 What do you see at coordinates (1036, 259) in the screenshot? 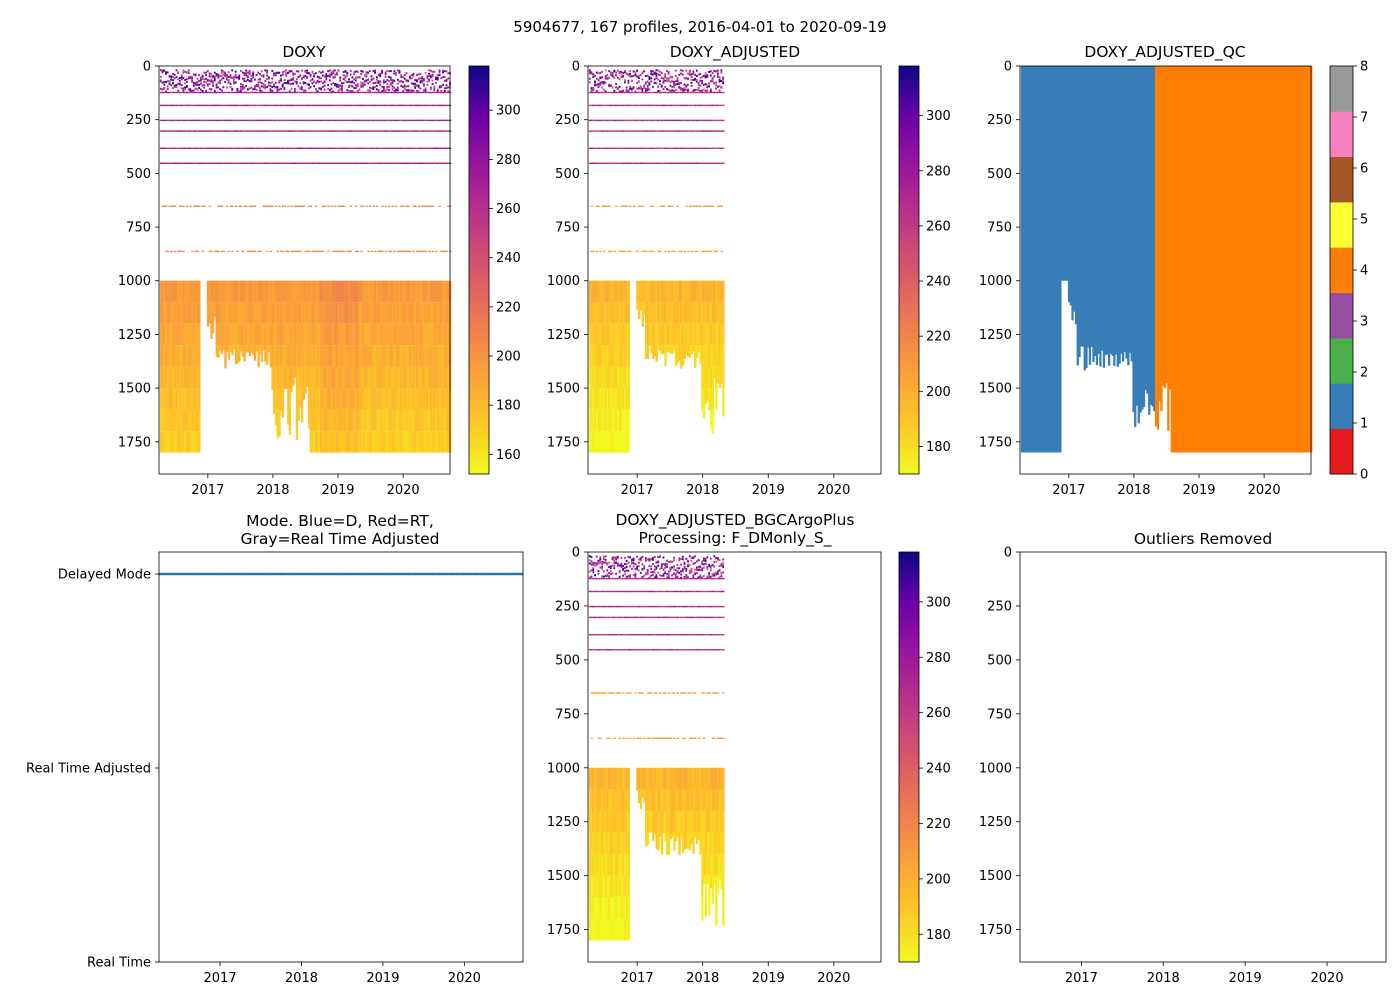
I see `qc-profile` at bounding box center [1036, 259].